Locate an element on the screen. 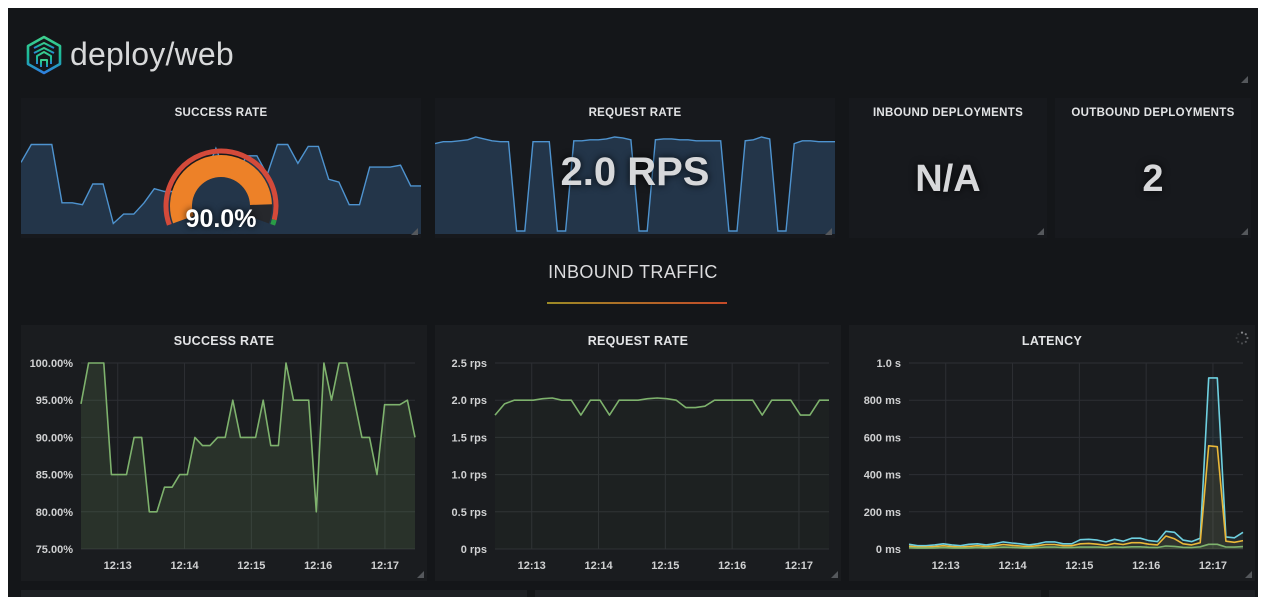 The image size is (1268, 606). panel-inbound-deployments: INBOUND DEPLOYMENTS N/A is located at coordinates (948, 168).